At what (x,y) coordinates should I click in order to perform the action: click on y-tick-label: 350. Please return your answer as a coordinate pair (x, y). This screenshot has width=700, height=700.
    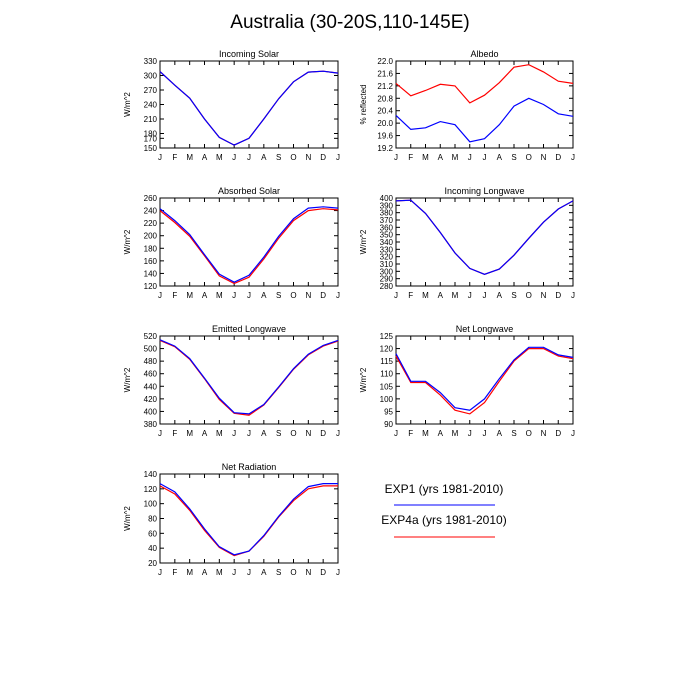
    Looking at the image, I should click on (387, 235).